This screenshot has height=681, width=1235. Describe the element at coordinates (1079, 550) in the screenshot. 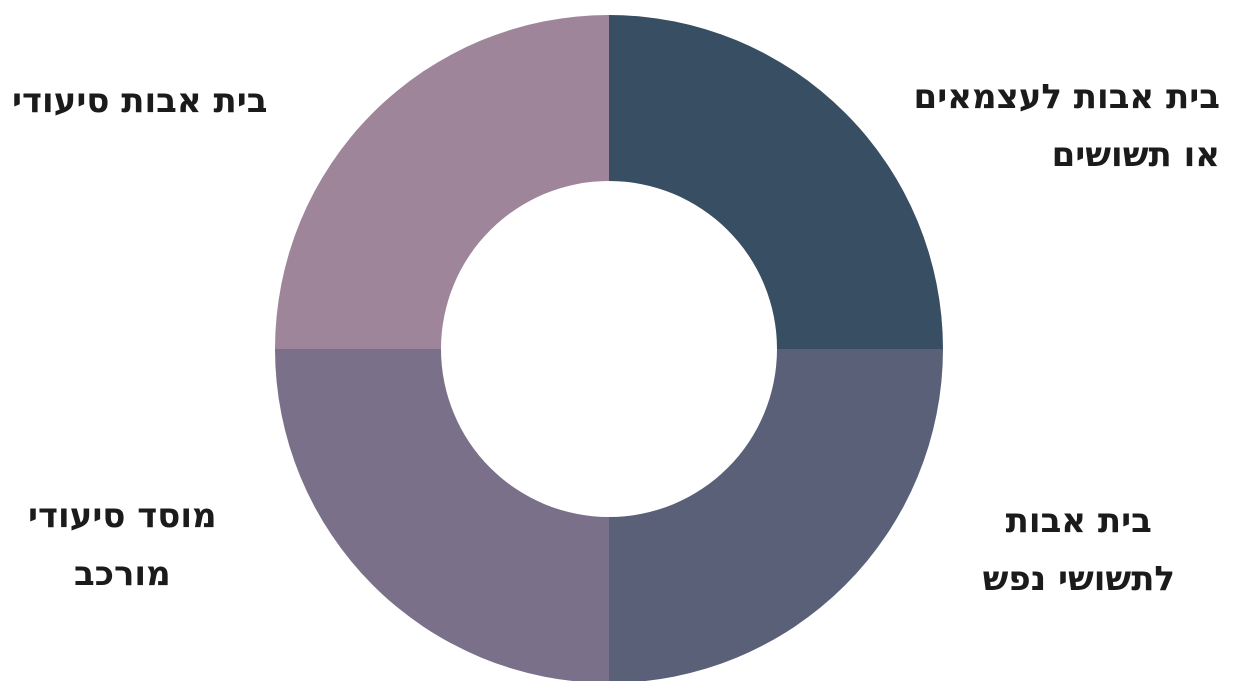

I see `label-mentally-frail: בית אבות לתשושי נפש` at that location.